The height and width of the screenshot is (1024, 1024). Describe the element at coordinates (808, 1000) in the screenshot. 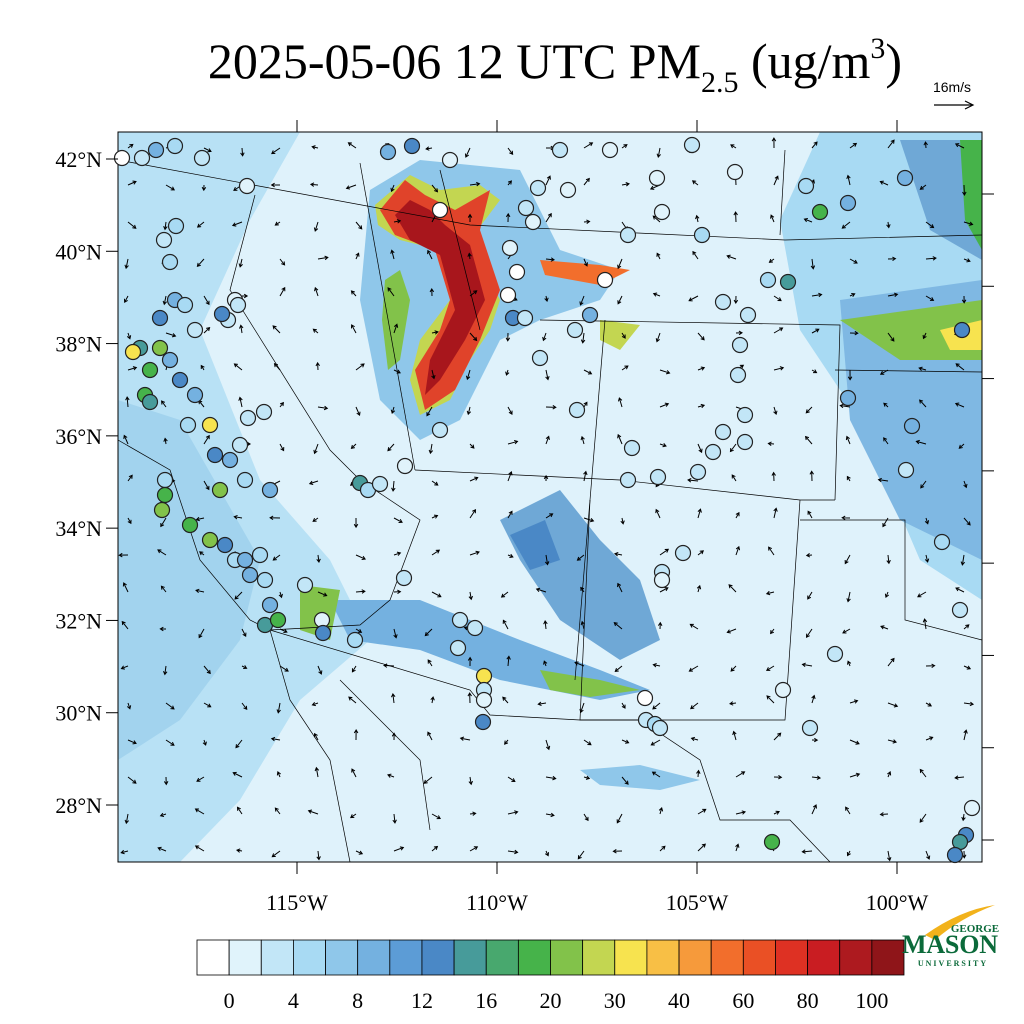

I see `colorbar-label: 80` at that location.